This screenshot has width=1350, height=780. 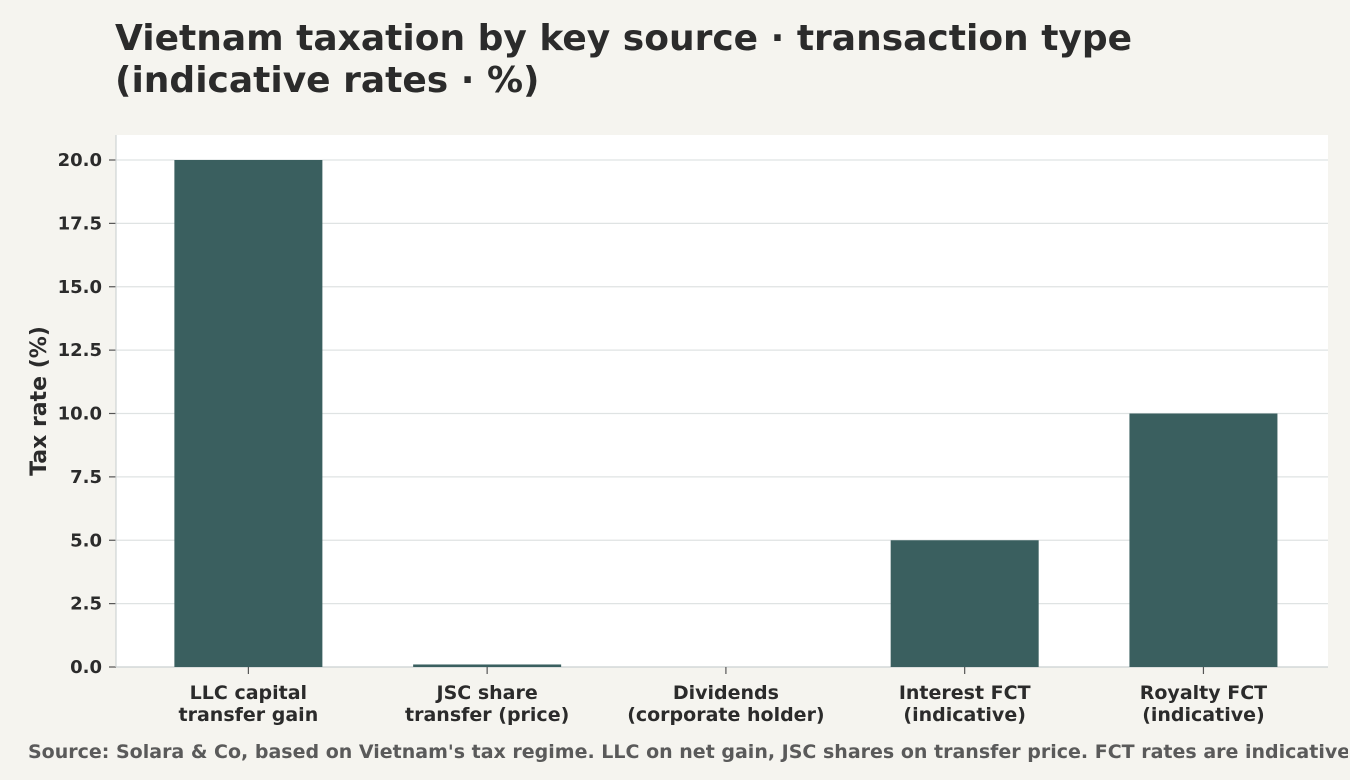 What do you see at coordinates (487, 715) in the screenshot?
I see `x-tick-label: transfer (price)` at bounding box center [487, 715].